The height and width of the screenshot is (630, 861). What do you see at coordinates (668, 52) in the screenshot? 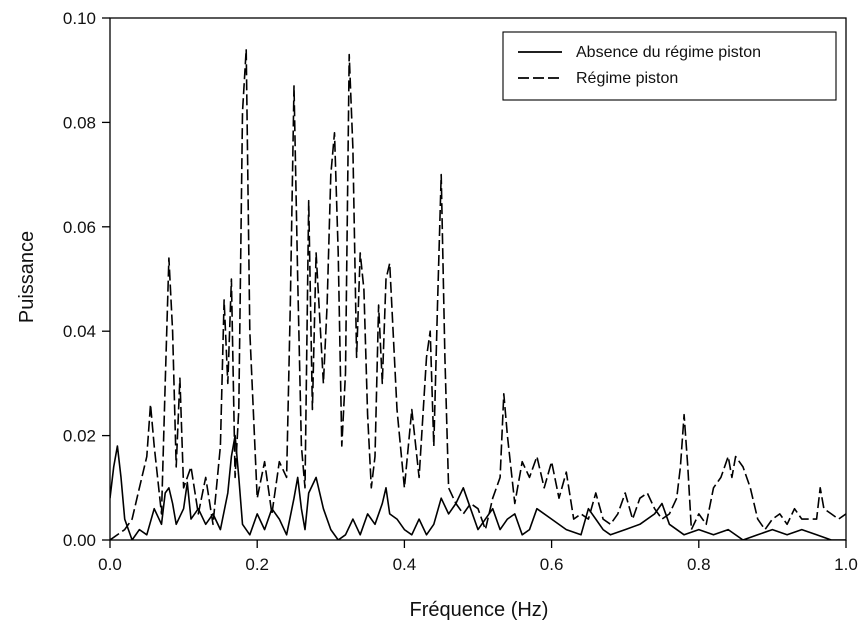
I see `legend-label: Absence du régime piston` at bounding box center [668, 52].